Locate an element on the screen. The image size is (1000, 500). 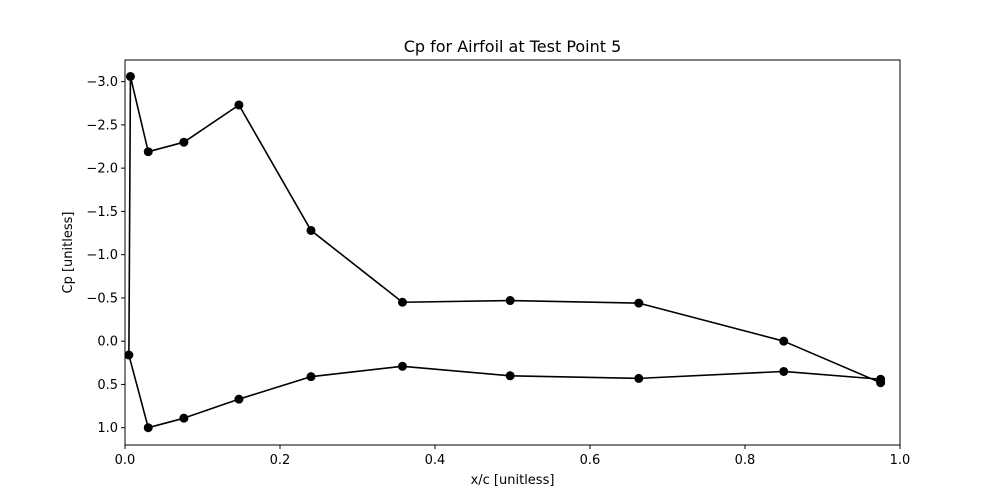
y-tick-label: −3.0 is located at coordinates (102, 82).